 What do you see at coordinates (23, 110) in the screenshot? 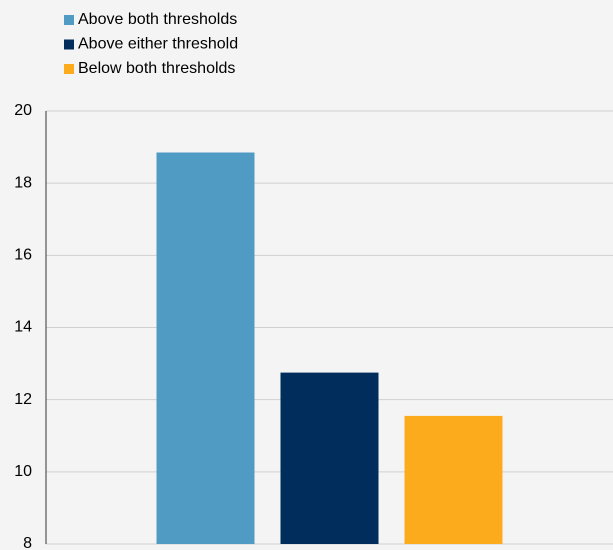
I see `y-tick-label: 20` at bounding box center [23, 110].